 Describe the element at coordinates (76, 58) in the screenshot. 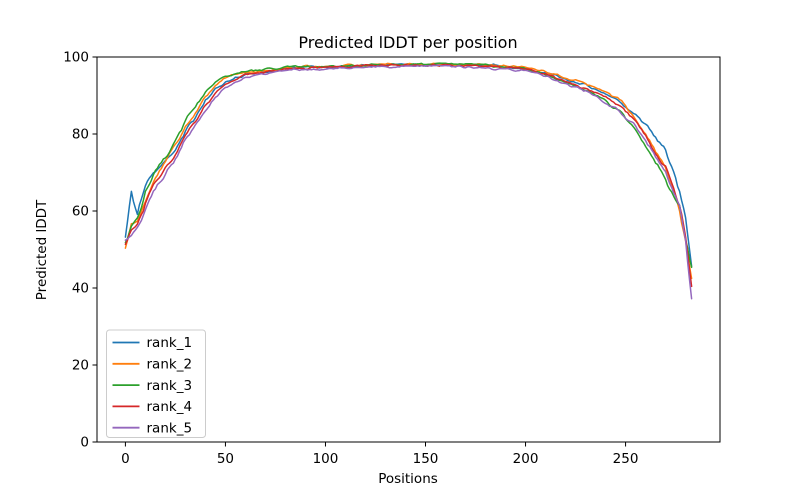

I see `y-tick-label: 100` at that location.